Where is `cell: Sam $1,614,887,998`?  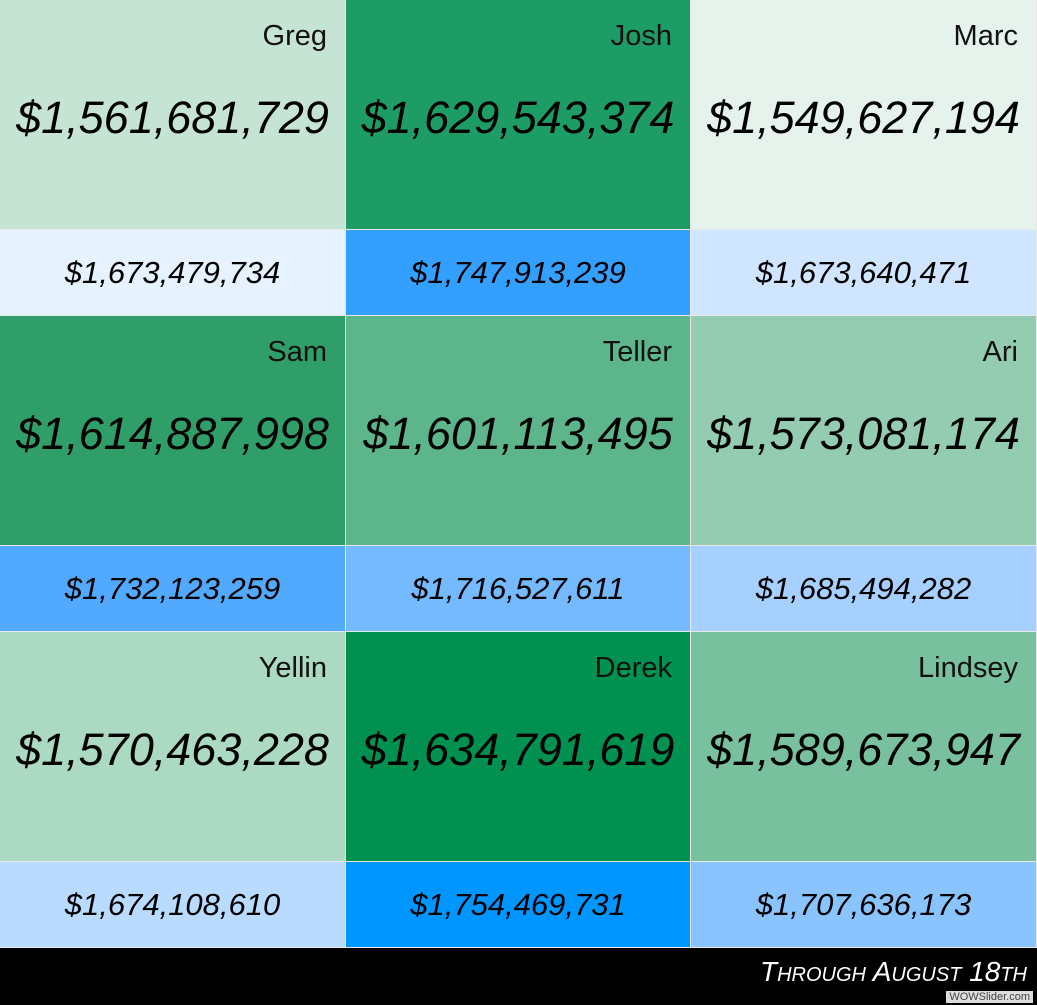 cell: Sam $1,614,887,998 is located at coordinates (173, 431).